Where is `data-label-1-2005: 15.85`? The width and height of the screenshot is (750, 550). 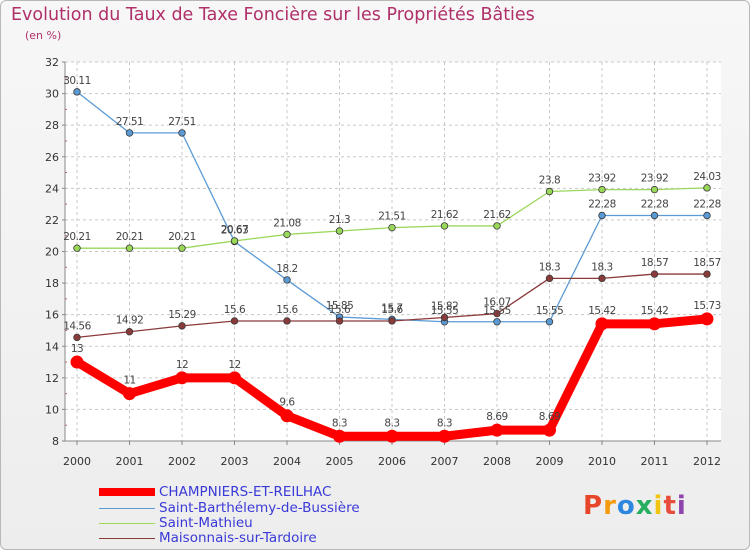
data-label-1-2005: 15.85 is located at coordinates (340, 306).